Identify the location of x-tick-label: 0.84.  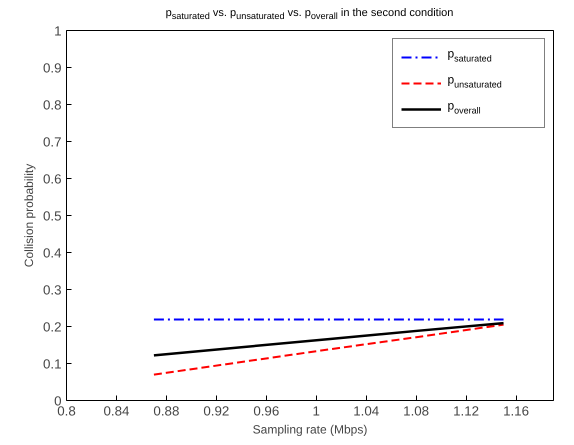
(116, 411).